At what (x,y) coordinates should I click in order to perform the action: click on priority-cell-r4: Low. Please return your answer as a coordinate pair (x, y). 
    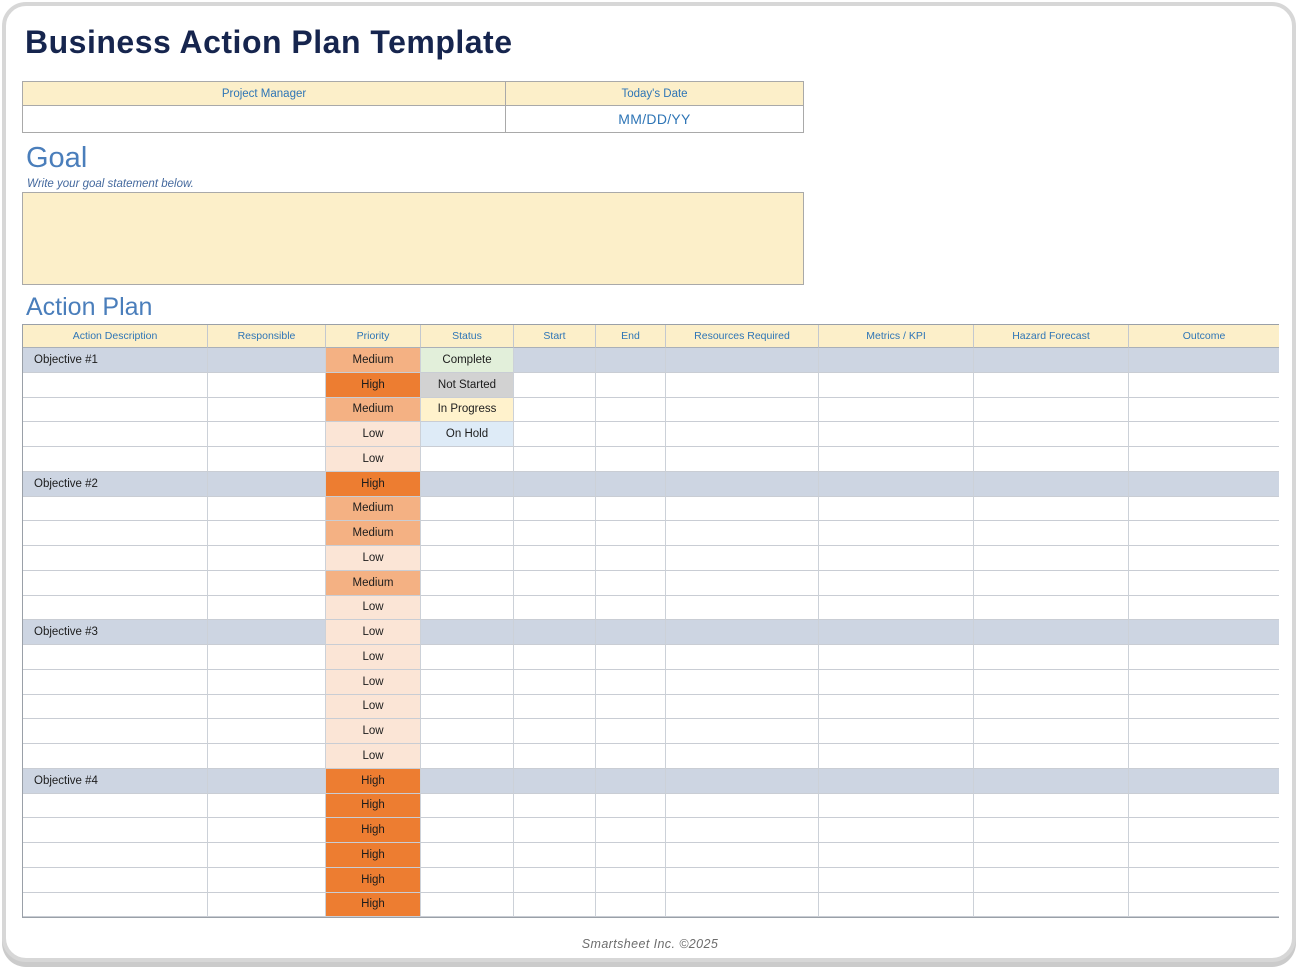
    Looking at the image, I should click on (373, 434).